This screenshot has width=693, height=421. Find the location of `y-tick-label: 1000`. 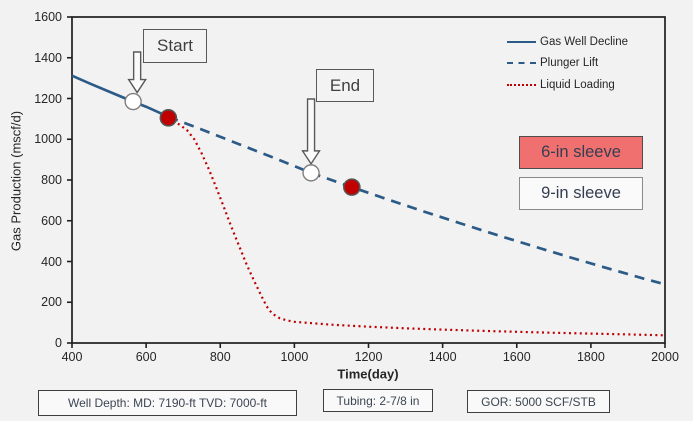

y-tick-label: 1000 is located at coordinates (48, 139).